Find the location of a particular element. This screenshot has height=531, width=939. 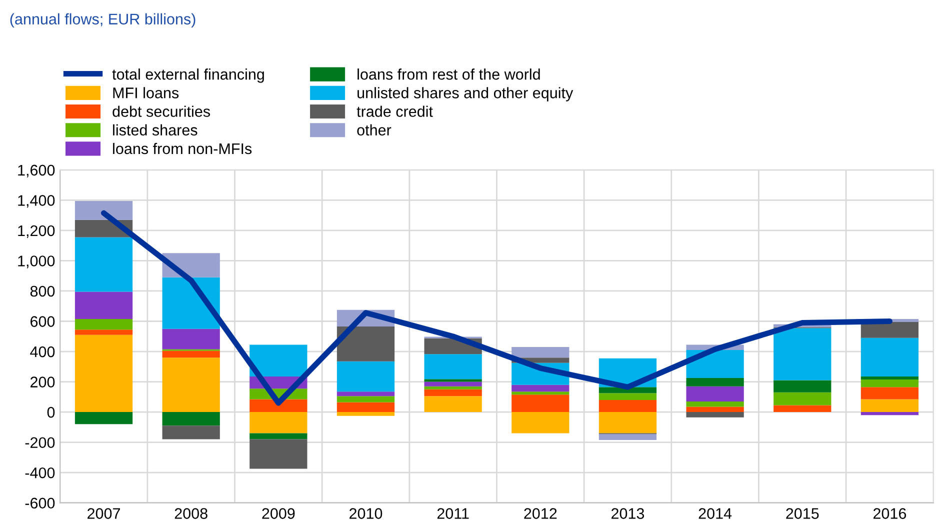

x-tick-label: 2008 is located at coordinates (191, 513).